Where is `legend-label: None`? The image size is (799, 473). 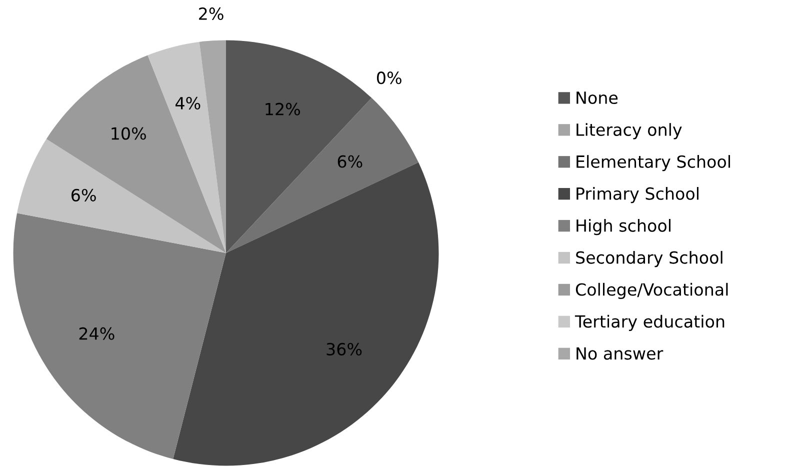
legend-label: None is located at coordinates (597, 98).